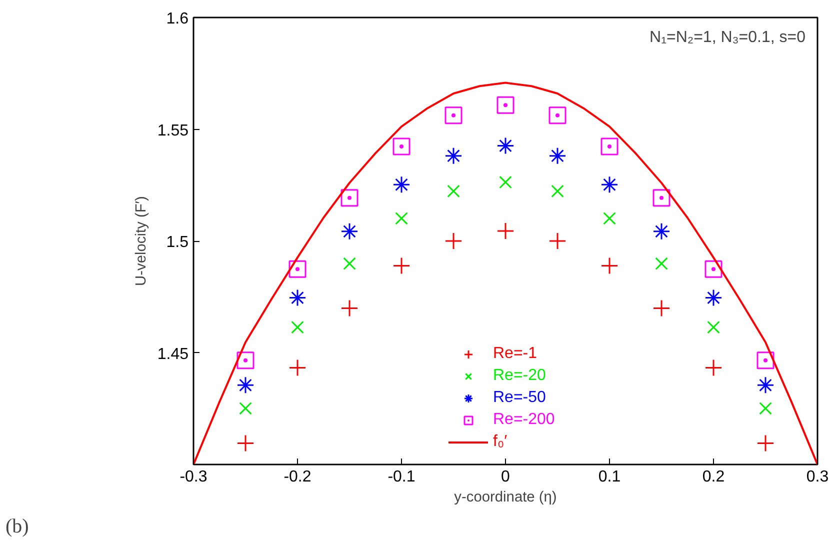 The height and width of the screenshot is (542, 834). Describe the element at coordinates (519, 398) in the screenshot. I see `legend-label: Re=-50` at that location.